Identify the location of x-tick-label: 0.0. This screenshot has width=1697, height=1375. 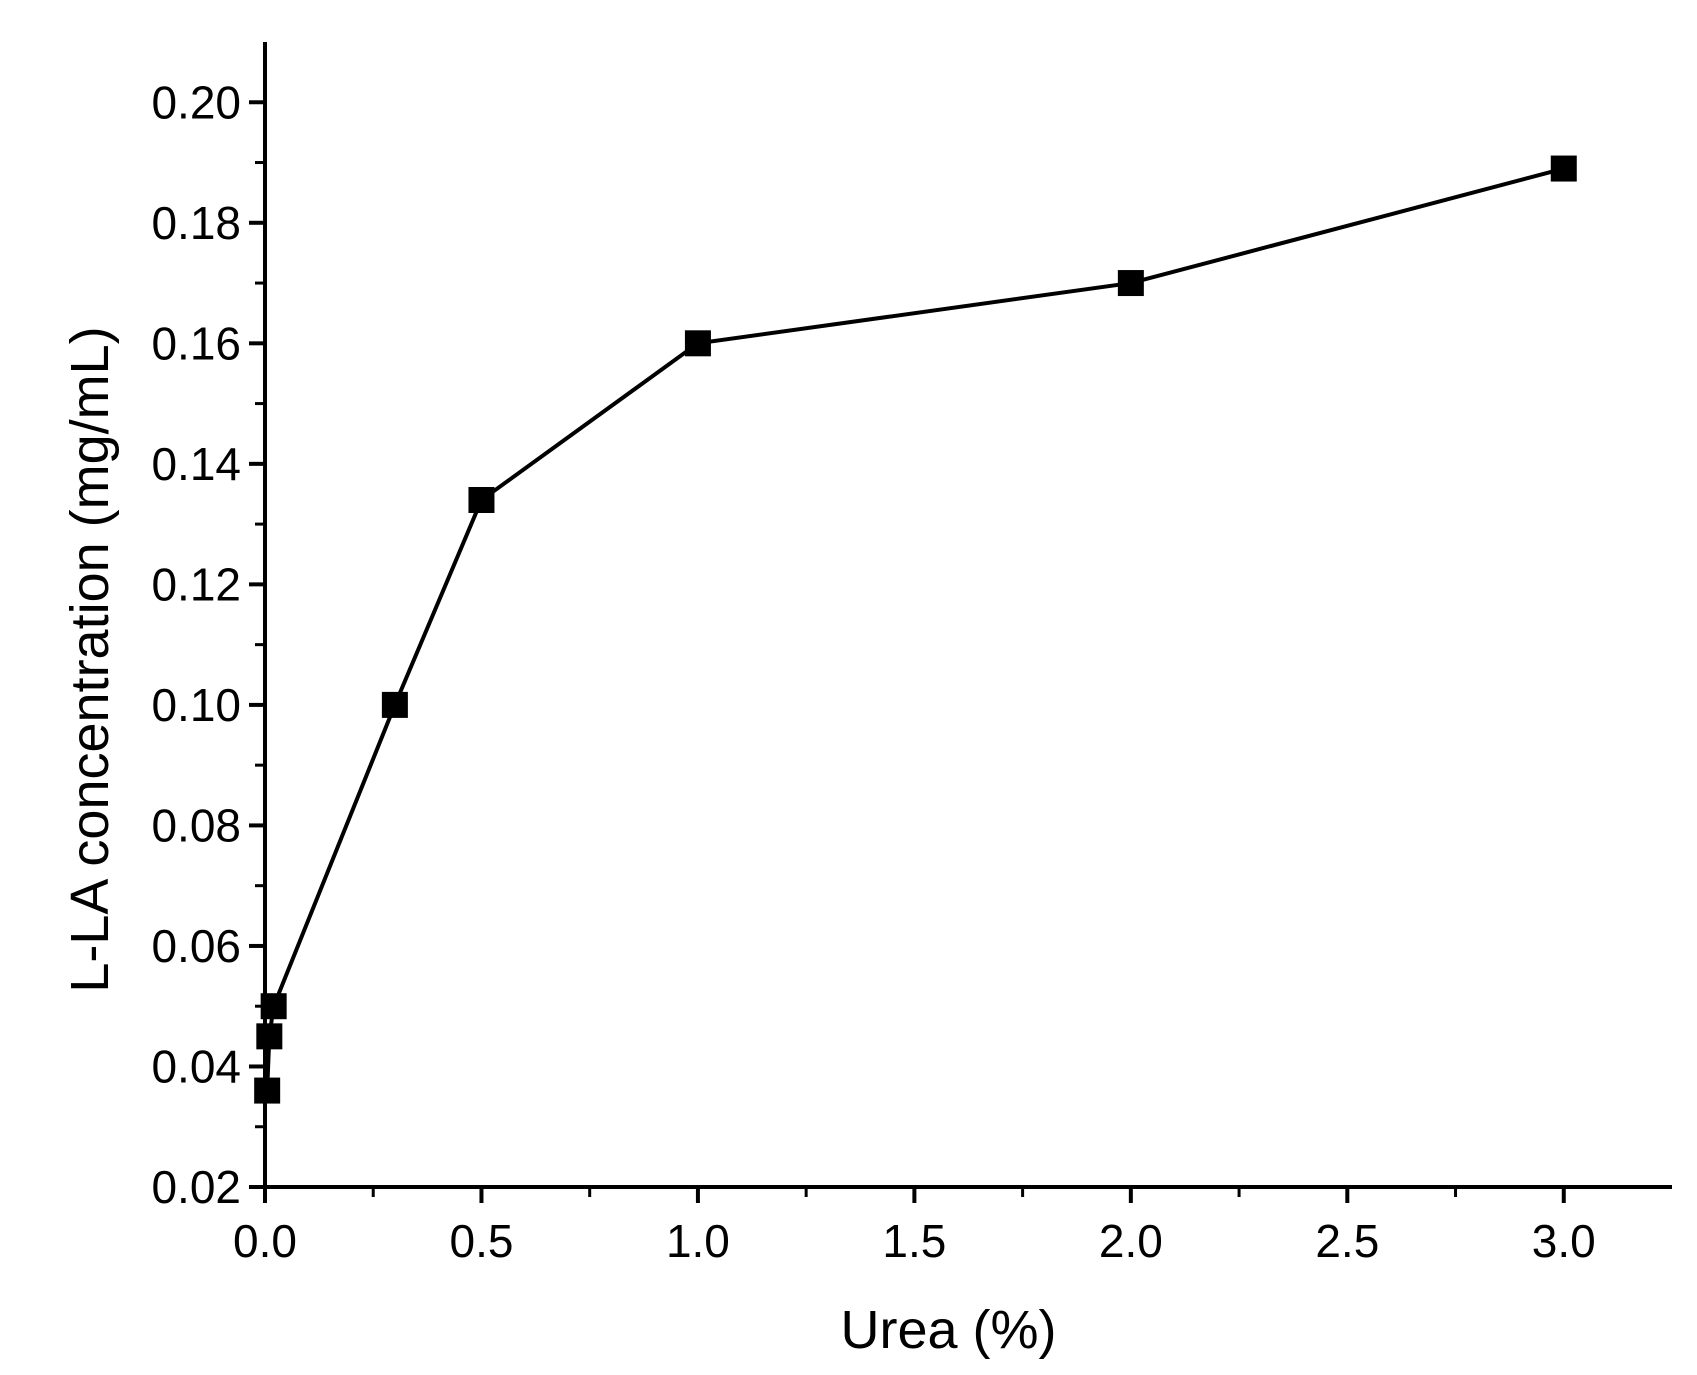
(265, 1241).